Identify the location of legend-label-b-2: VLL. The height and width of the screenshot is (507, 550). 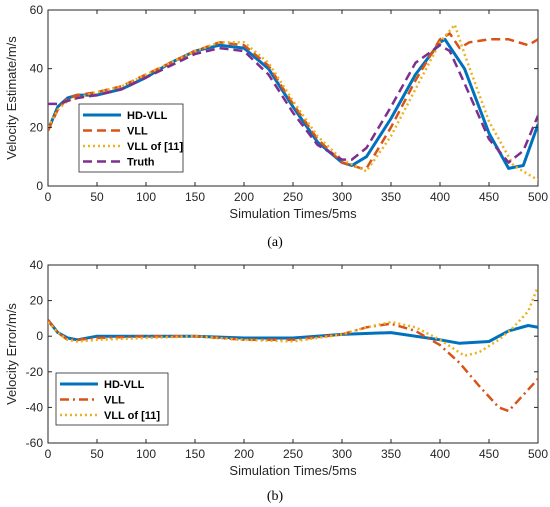
(114, 401).